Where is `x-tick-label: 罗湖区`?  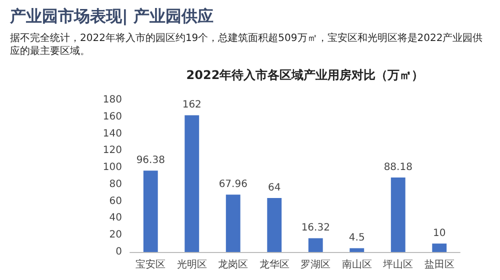
x-tick-label: 罗湖区 is located at coordinates (315, 264).